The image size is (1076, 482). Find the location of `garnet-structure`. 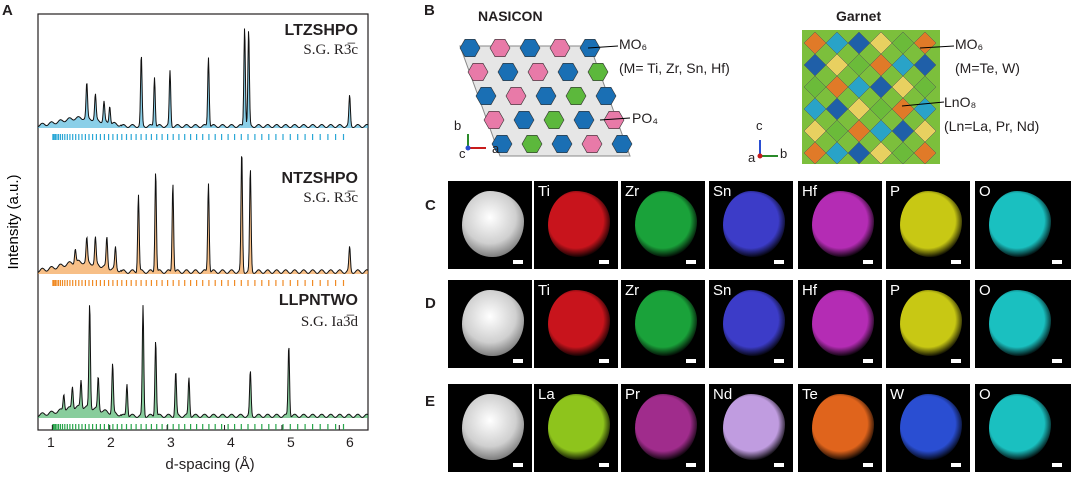

garnet-structure is located at coordinates (871, 97).